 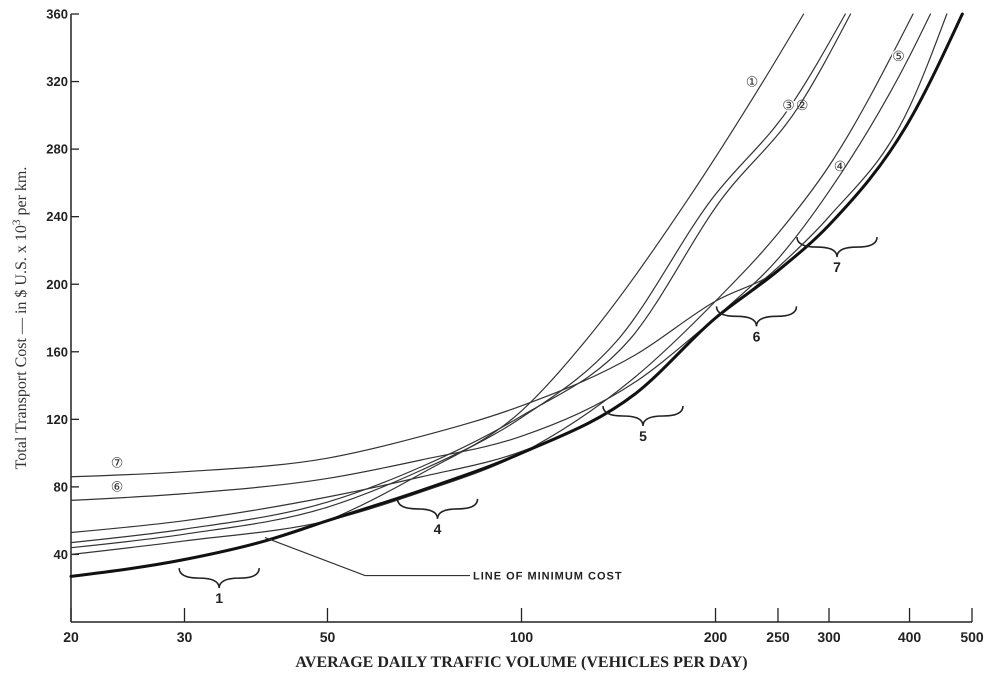 I want to click on y-tick-label: 160, so click(x=57, y=352).